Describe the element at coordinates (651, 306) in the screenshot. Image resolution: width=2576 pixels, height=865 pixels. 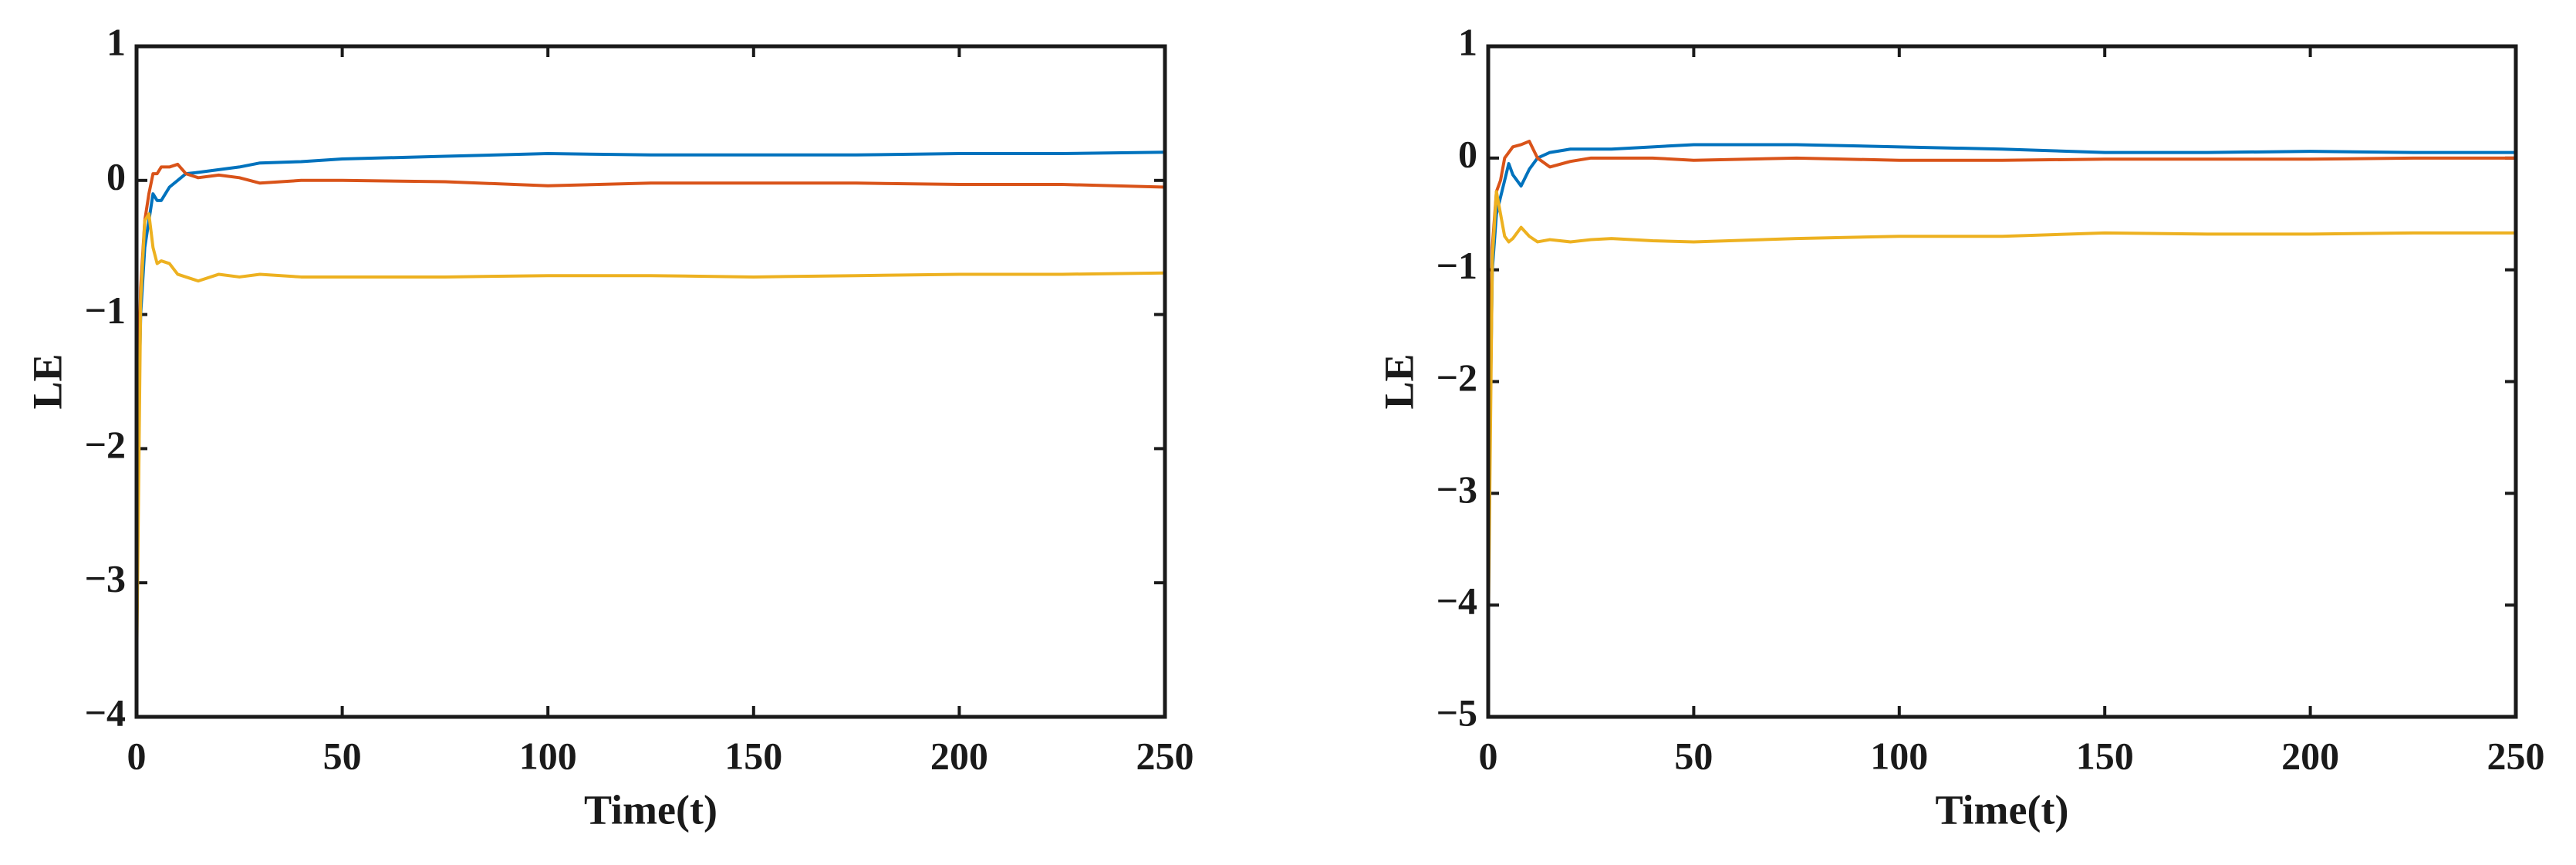
I see `line-series` at that location.